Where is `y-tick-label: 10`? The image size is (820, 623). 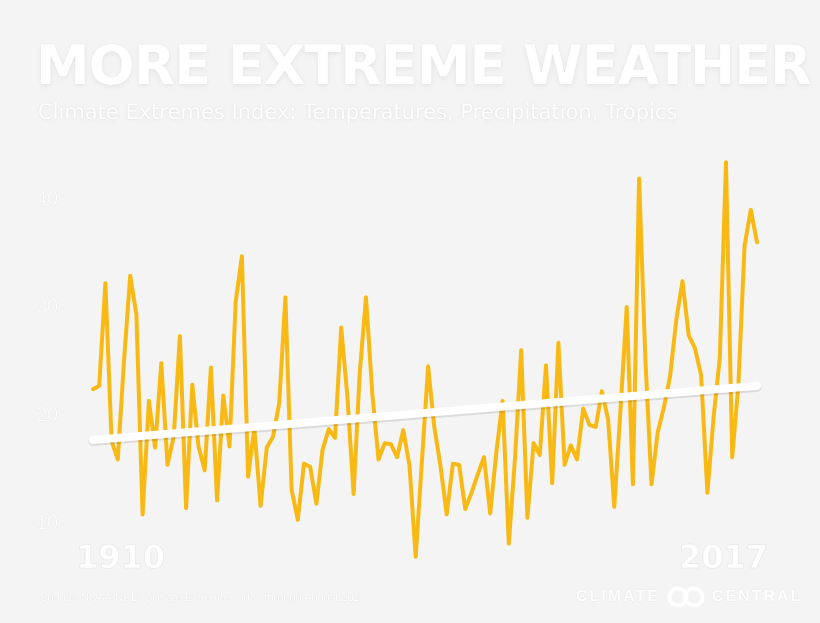 y-tick-label: 10 is located at coordinates (47, 523).